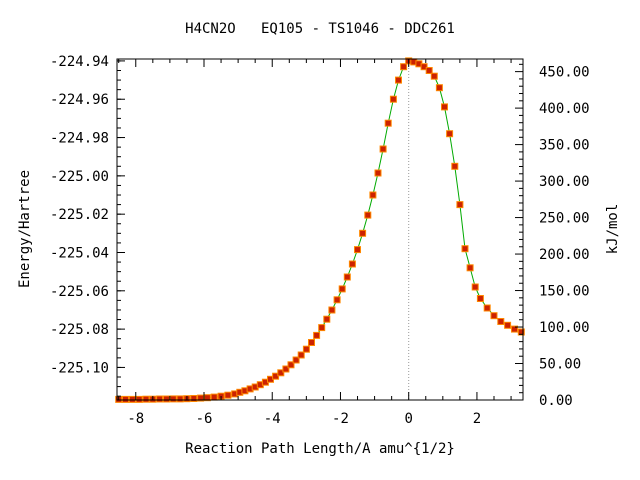 The height and width of the screenshot is (480, 640). What do you see at coordinates (564, 219) in the screenshot?
I see `y2-tick-label: 250.00` at bounding box center [564, 219].